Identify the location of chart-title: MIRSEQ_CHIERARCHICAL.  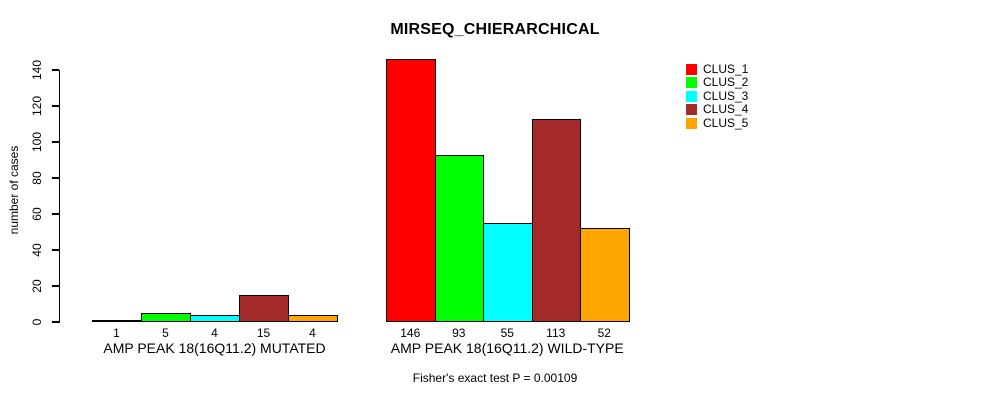
(495, 29).